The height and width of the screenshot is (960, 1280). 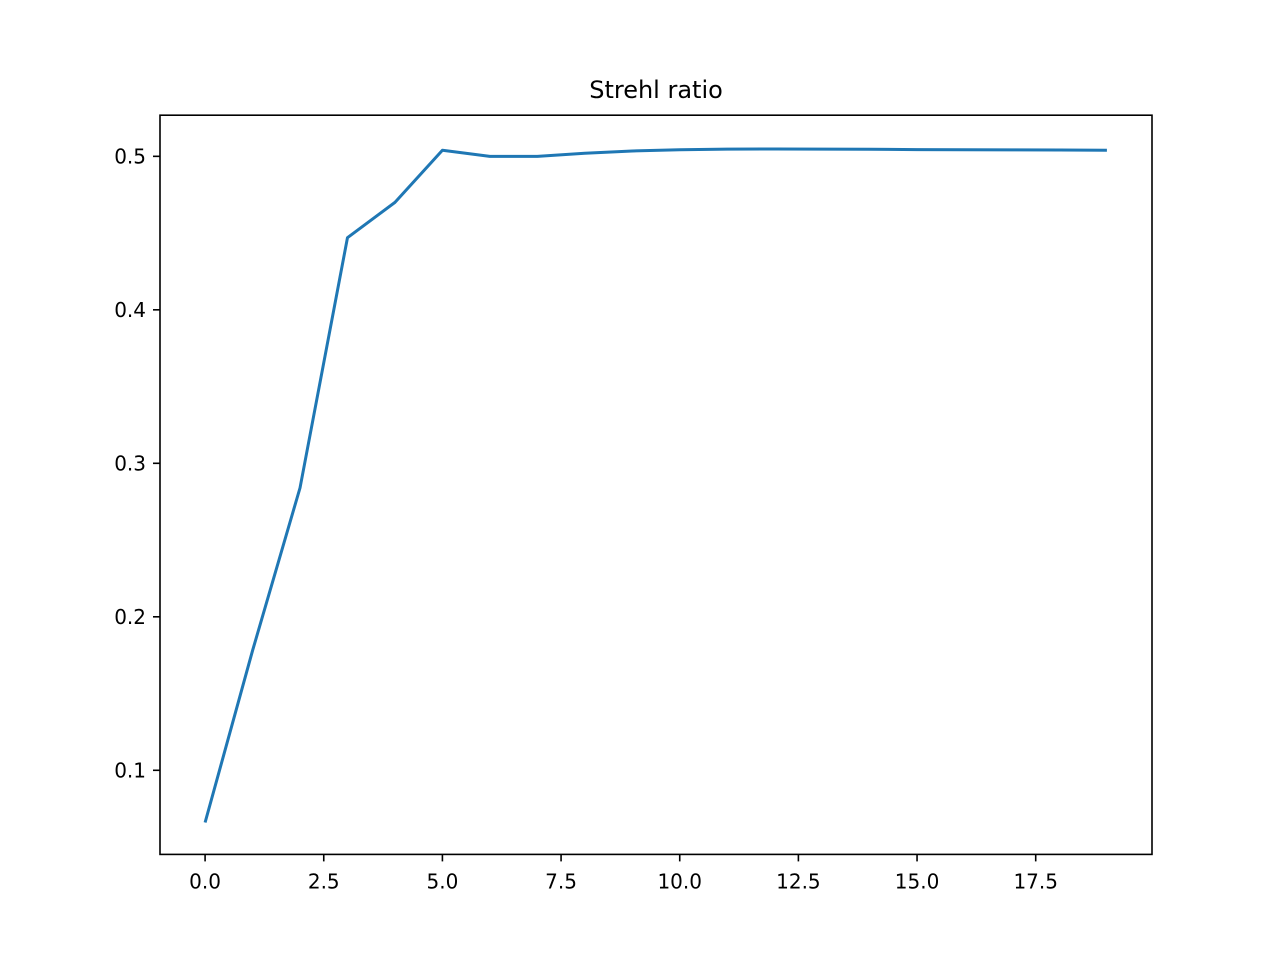 What do you see at coordinates (561, 881) in the screenshot?
I see `x-tick-label: 7.5` at bounding box center [561, 881].